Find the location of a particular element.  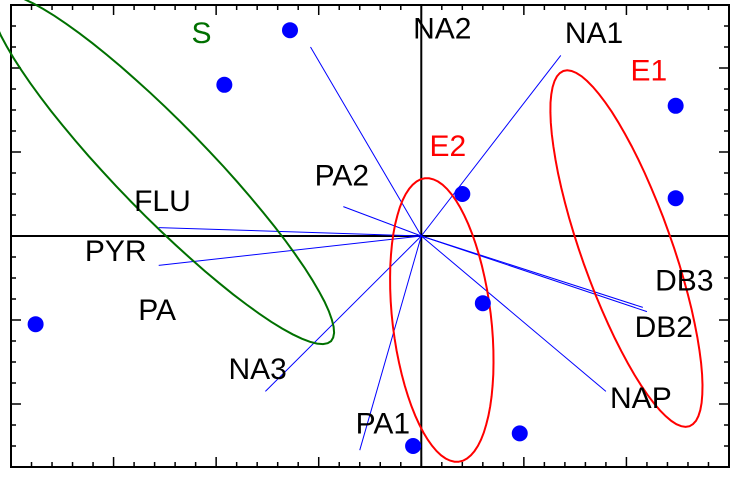

variable-label-nap: NAP is located at coordinates (641, 398).